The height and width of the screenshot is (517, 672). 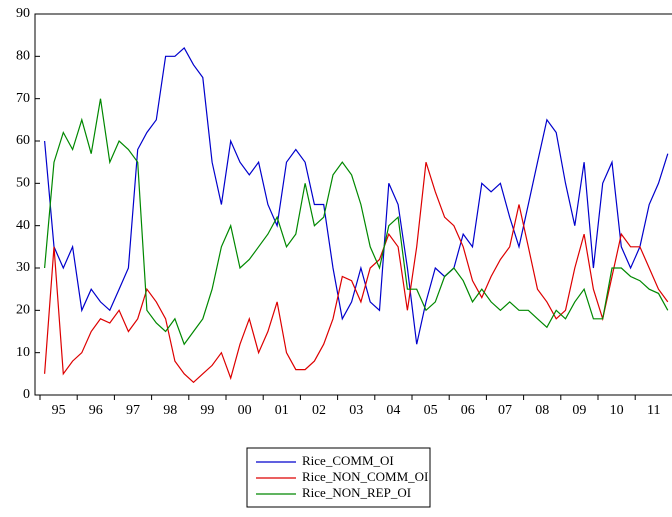 I want to click on x-tick-label: 06, so click(x=468, y=410).